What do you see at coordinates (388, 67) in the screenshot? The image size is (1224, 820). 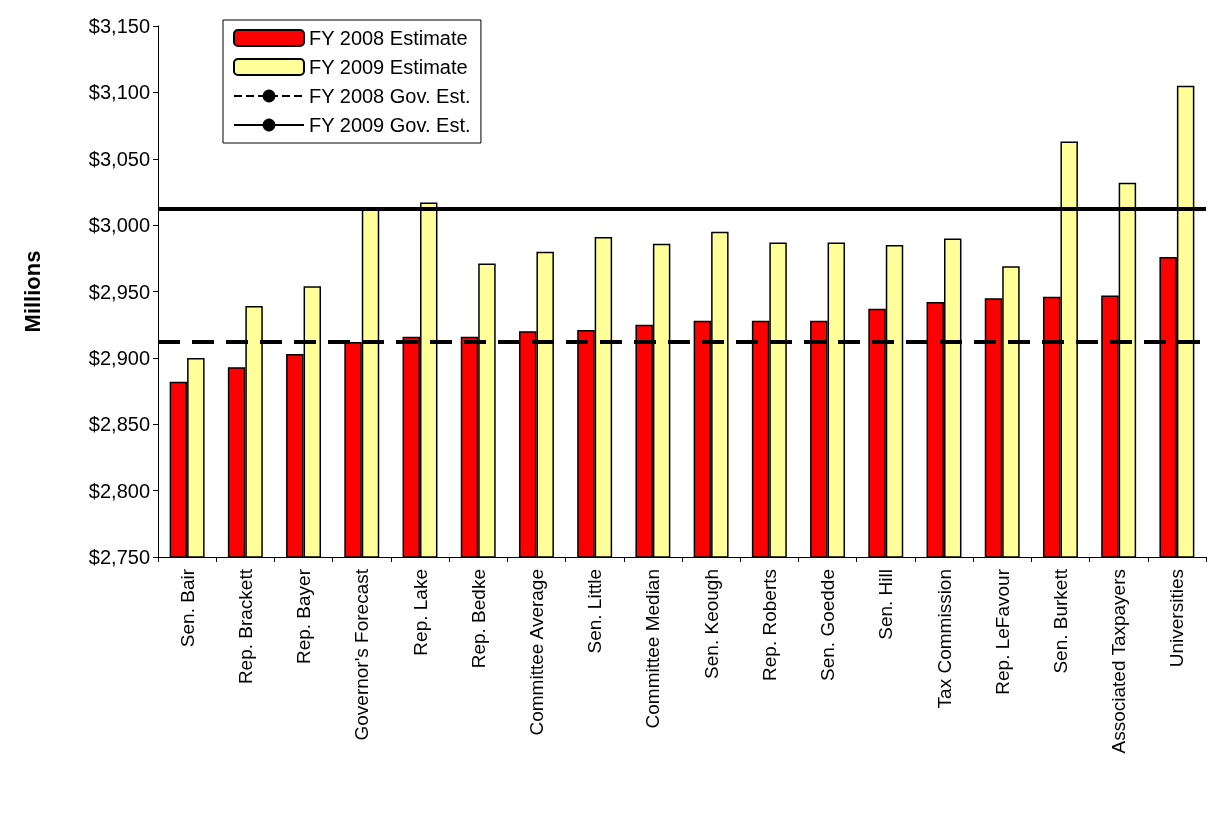 I see `legend-label: FY 2009 Estimate` at bounding box center [388, 67].